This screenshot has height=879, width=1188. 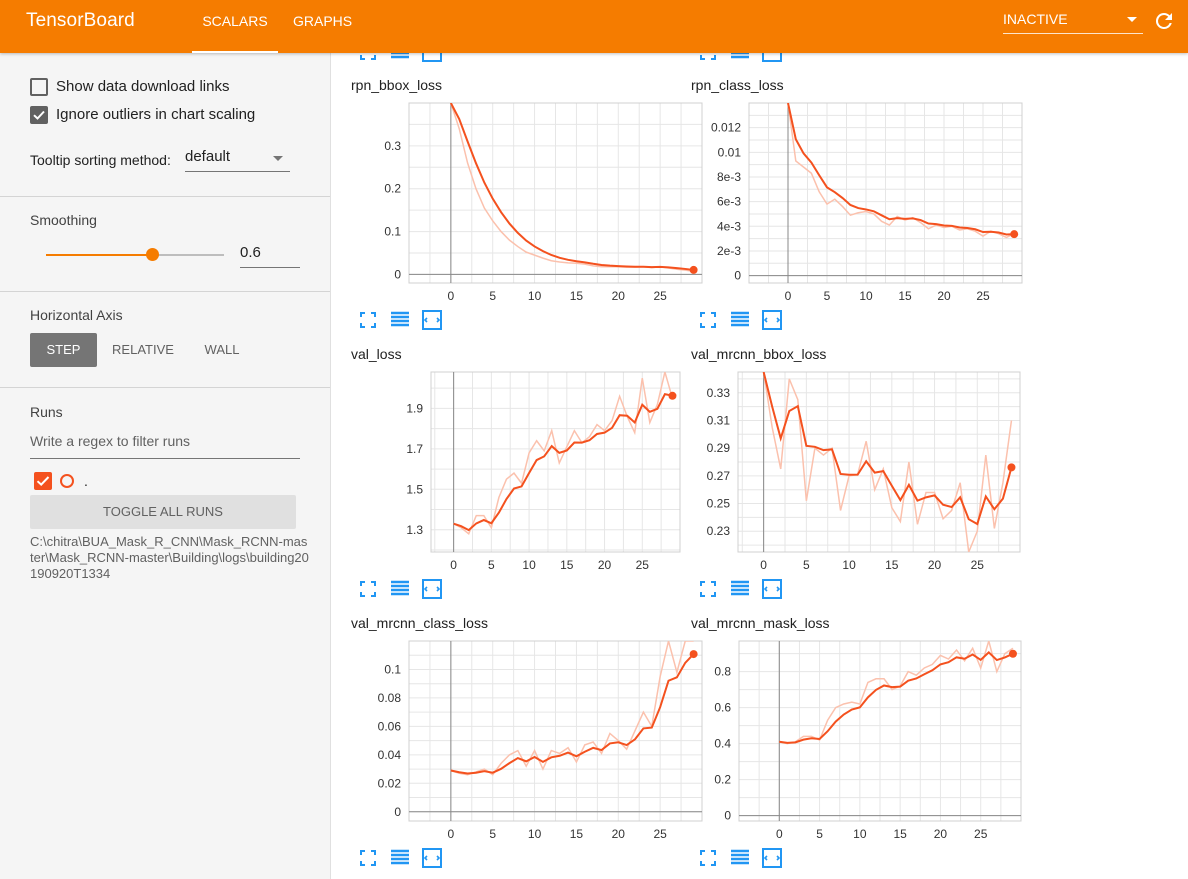 What do you see at coordinates (722, 708) in the screenshot?
I see `y-tick-label: 0.6` at bounding box center [722, 708].